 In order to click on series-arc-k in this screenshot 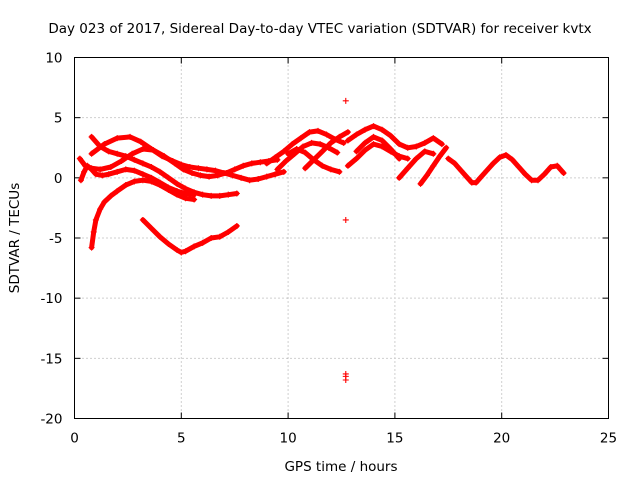, I will do `click(394, 137)`.